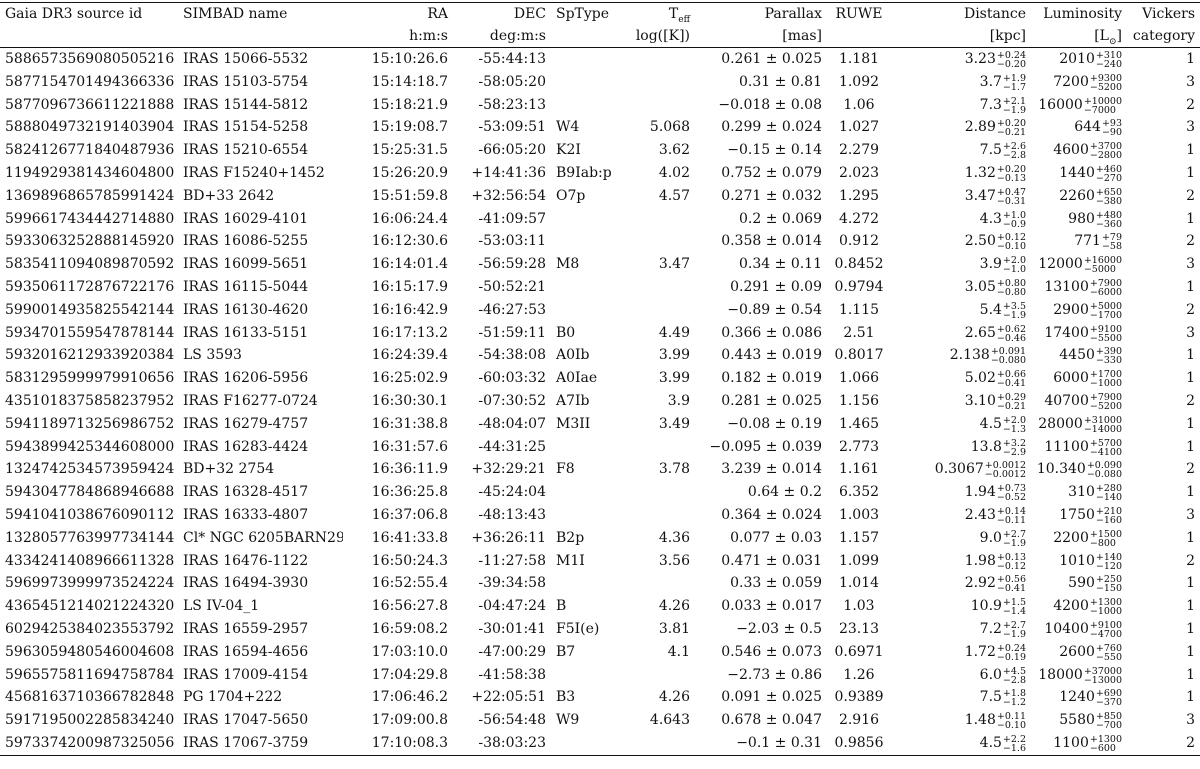 The image size is (1200, 769). Describe the element at coordinates (1008, 352) in the screenshot. I see `distance-error-plus: +0.091` at that location.